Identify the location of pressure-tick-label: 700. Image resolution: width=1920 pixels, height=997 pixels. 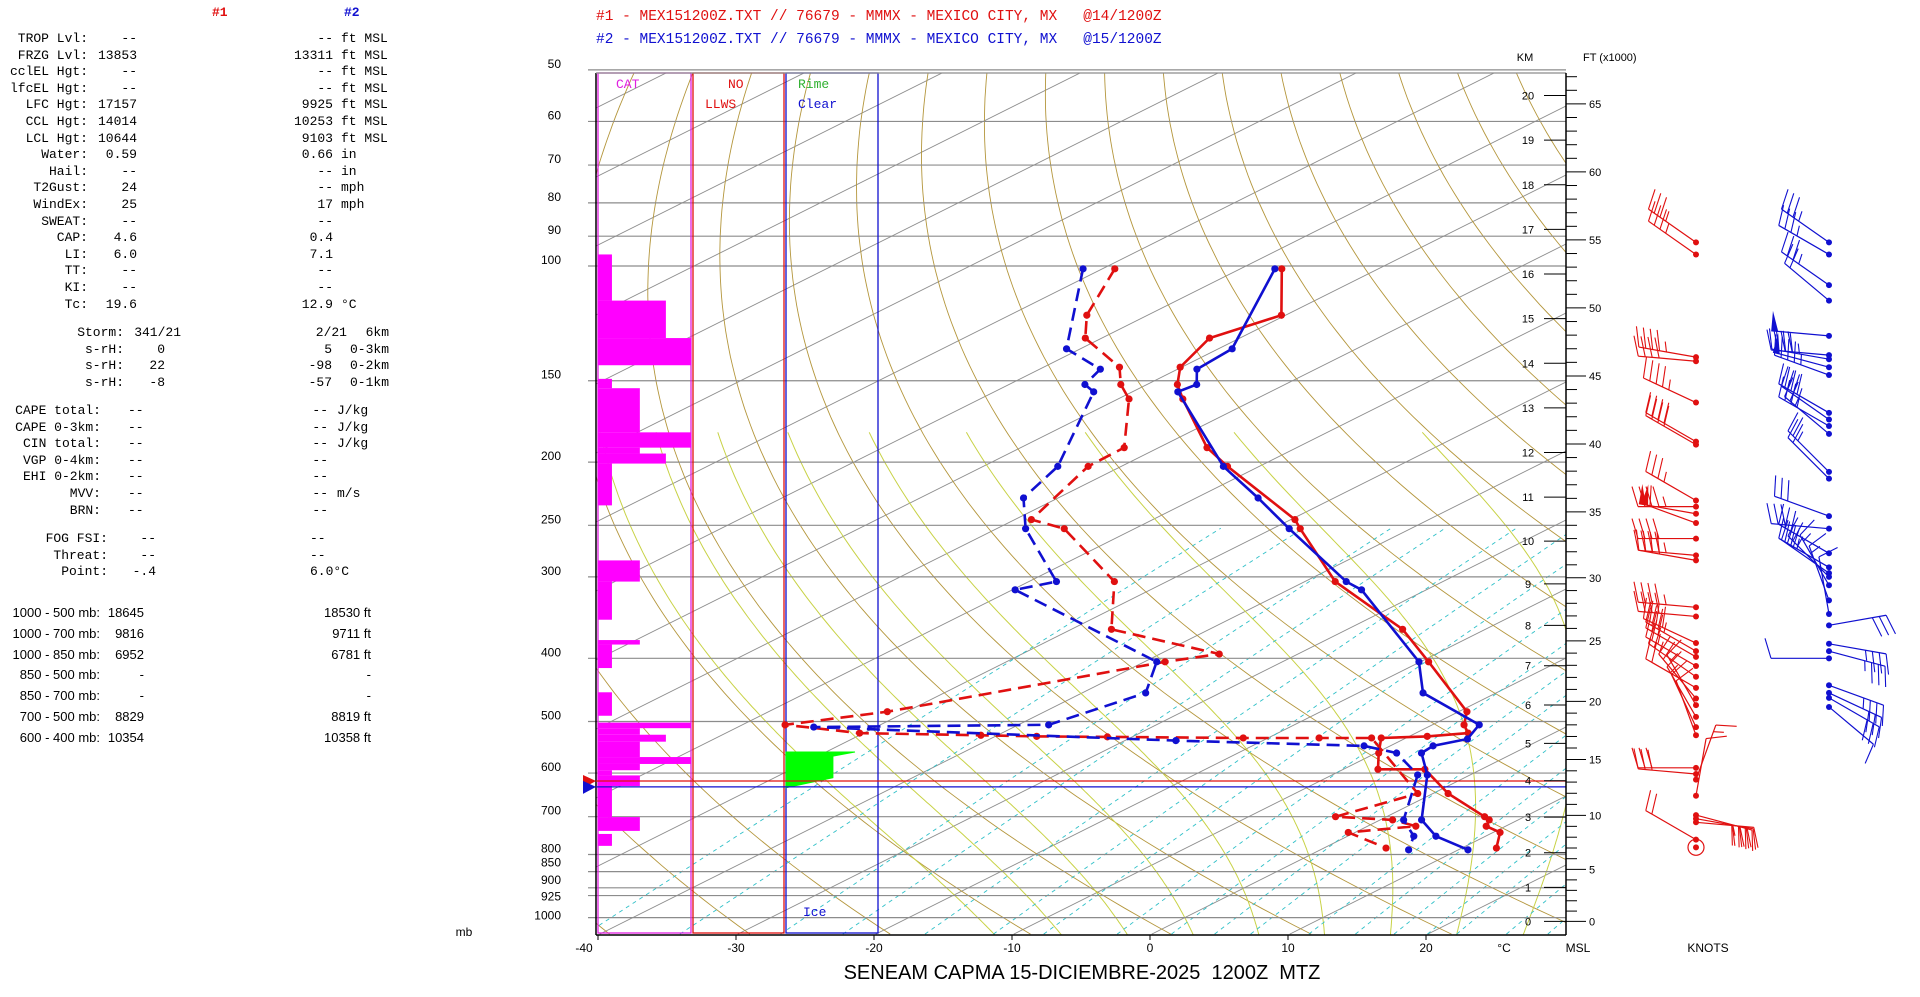
(551, 811).